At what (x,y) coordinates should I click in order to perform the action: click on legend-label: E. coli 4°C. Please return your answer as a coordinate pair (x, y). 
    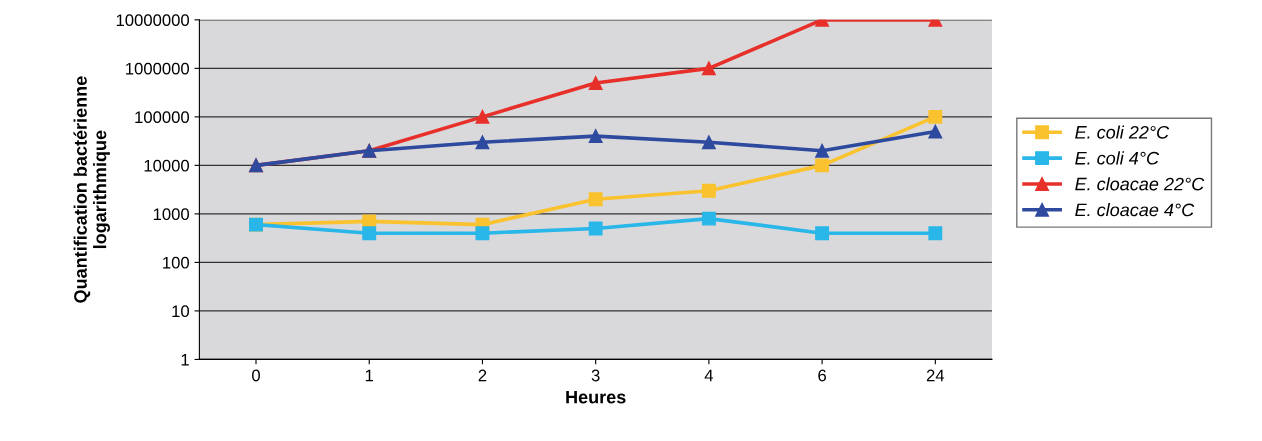
    Looking at the image, I should click on (1117, 158).